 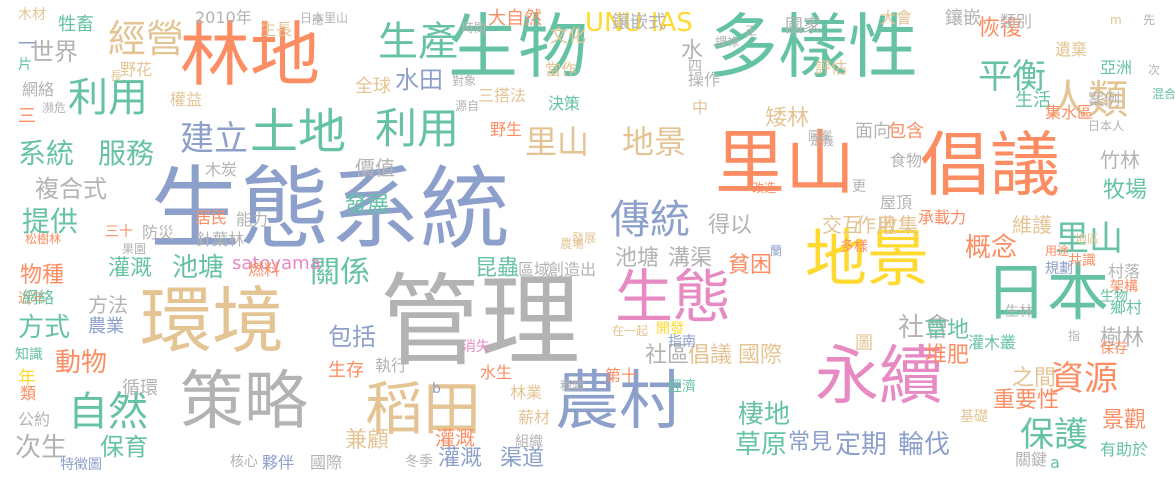 I want to click on word-cloud-word: 生長, so click(x=276, y=29).